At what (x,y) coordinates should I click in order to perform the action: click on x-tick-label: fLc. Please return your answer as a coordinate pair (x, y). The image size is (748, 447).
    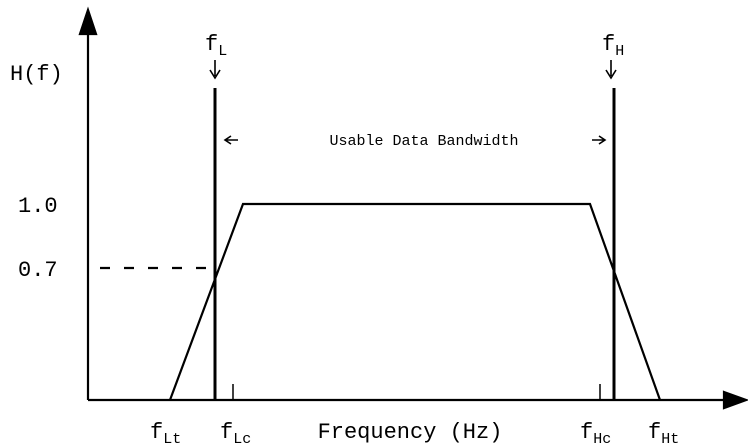
    Looking at the image, I should click on (235, 433).